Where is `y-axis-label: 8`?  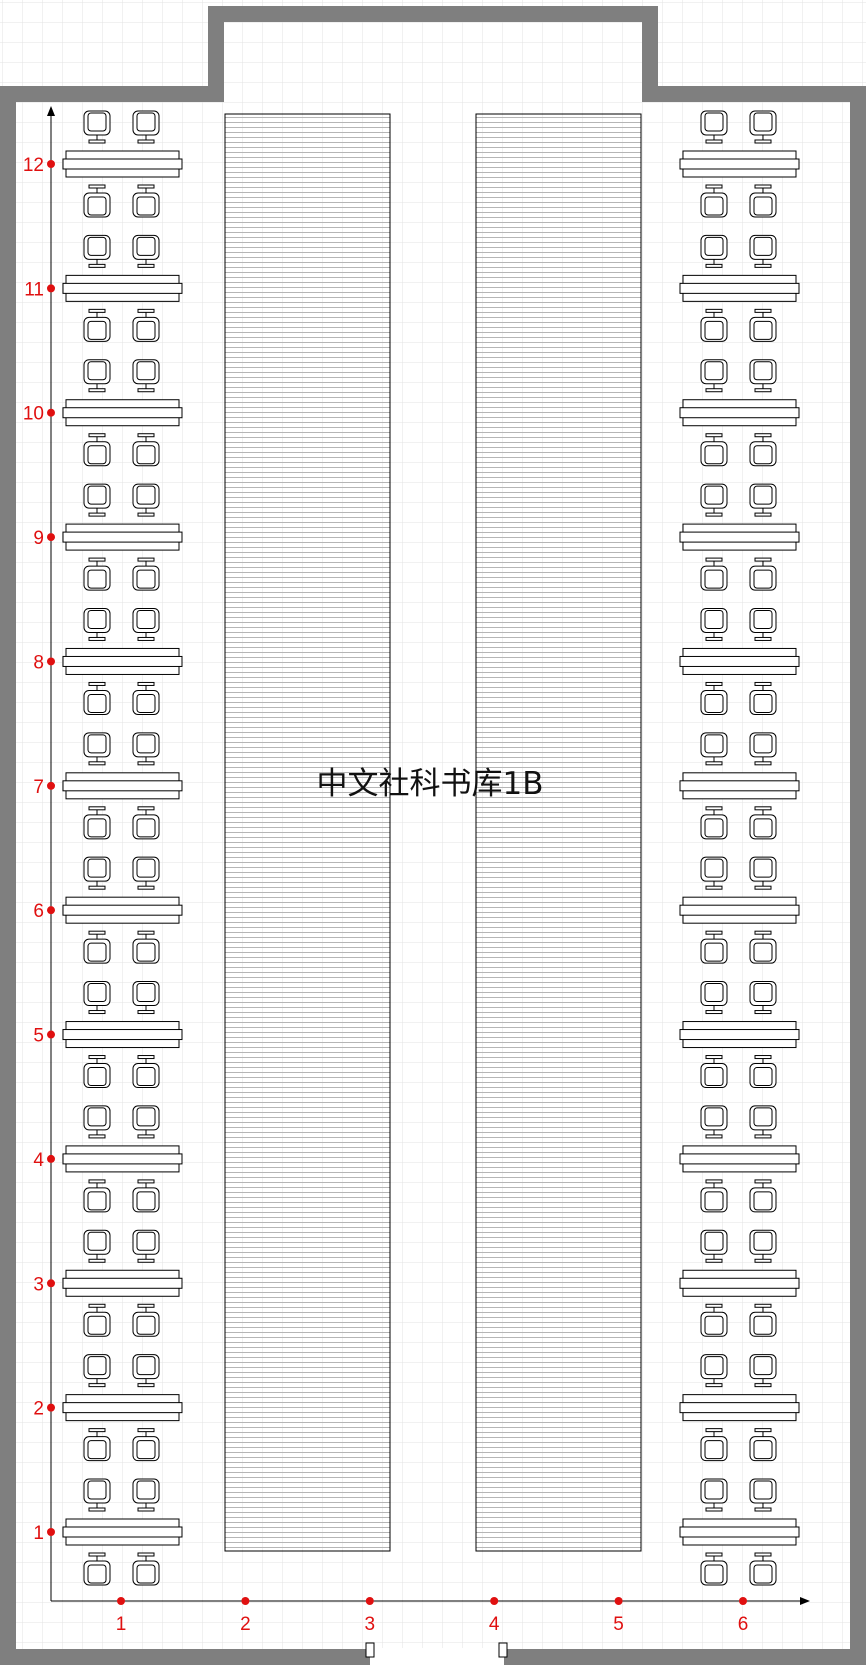 y-axis-label: 8 is located at coordinates (38, 662).